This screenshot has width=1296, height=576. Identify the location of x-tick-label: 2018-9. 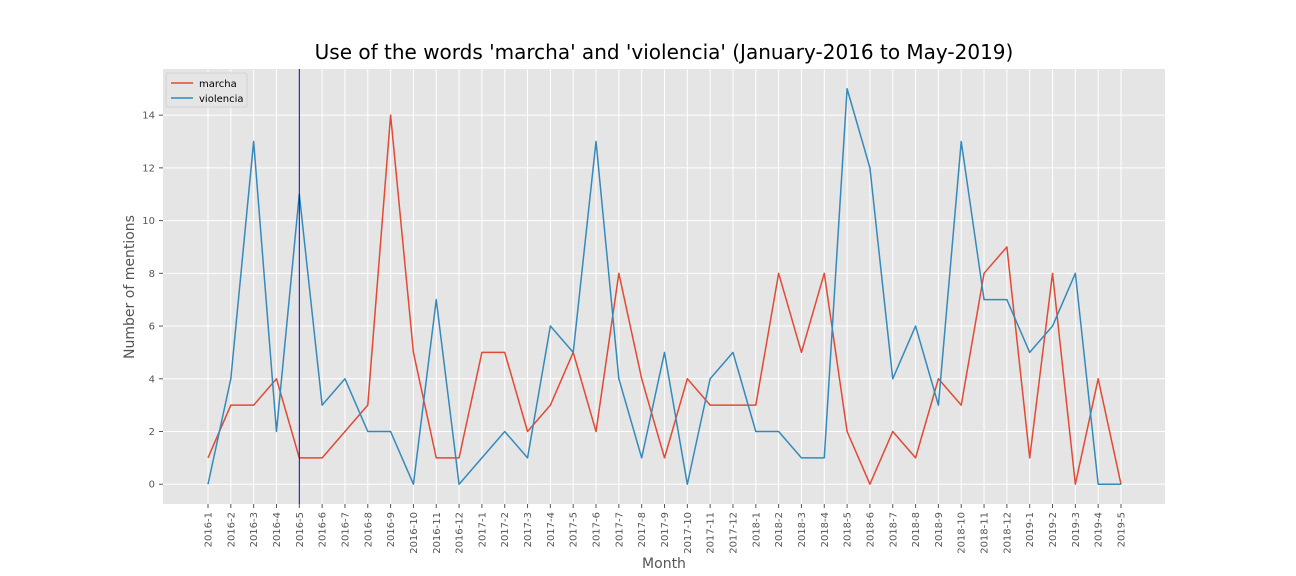
(939, 529).